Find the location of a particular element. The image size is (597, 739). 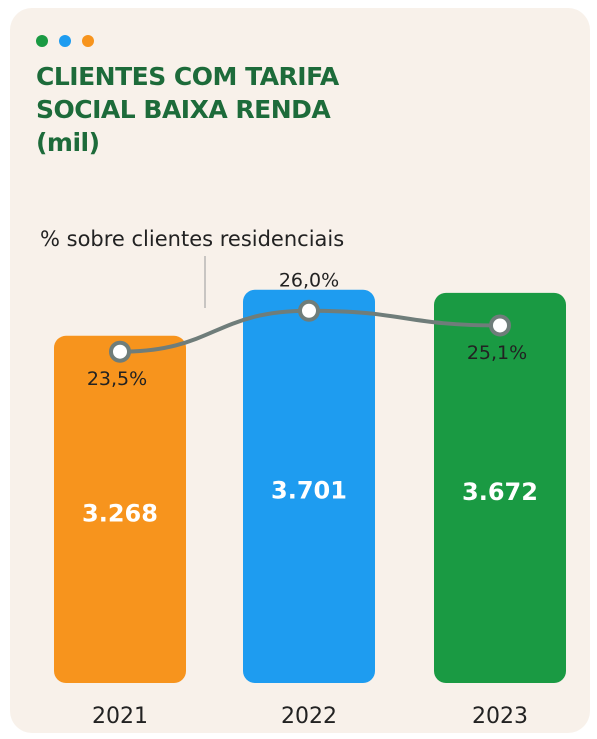

x-tick-label: 2023 is located at coordinates (500, 716).